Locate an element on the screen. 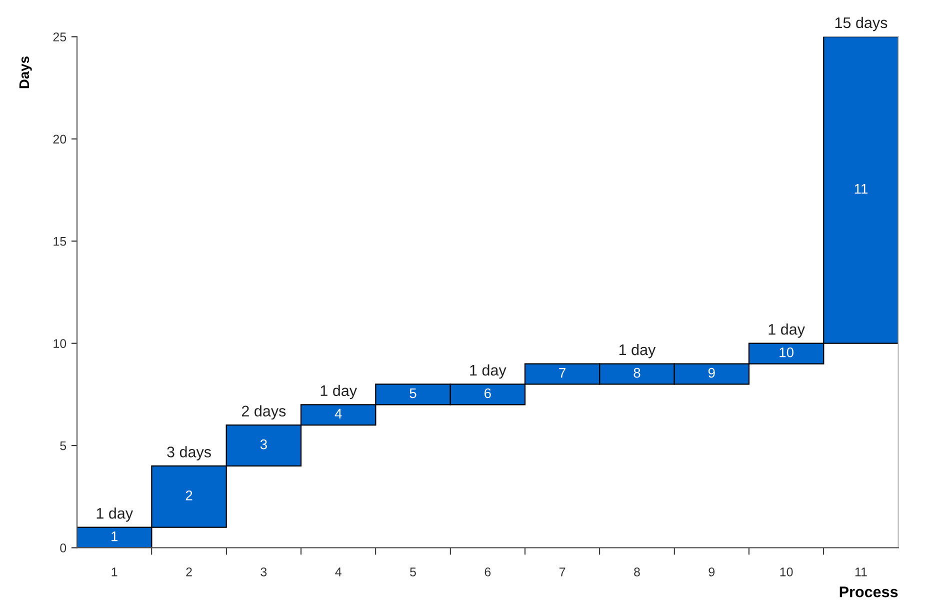 The width and height of the screenshot is (928, 612). x-tick-label: 1 is located at coordinates (115, 572).